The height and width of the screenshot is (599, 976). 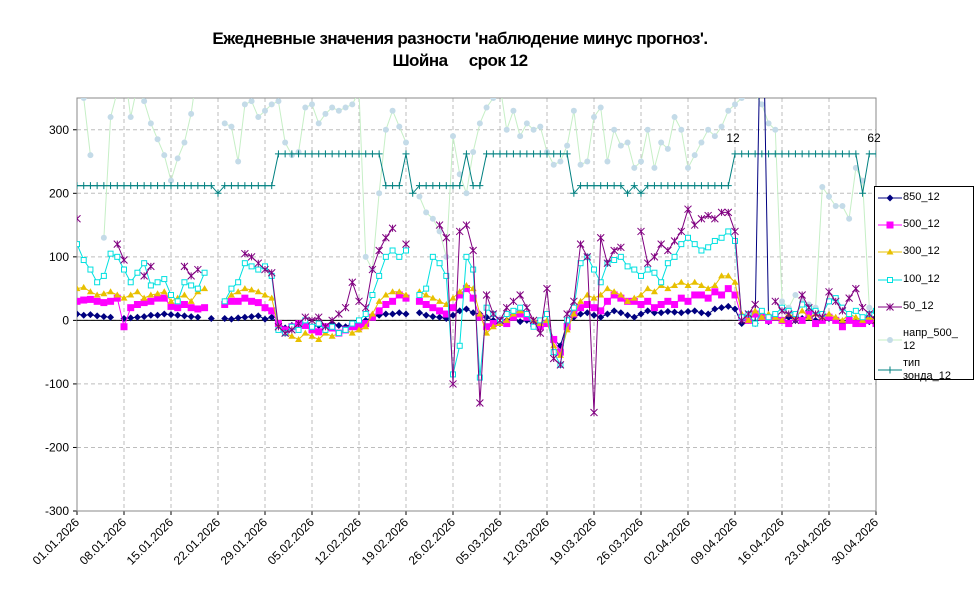 What do you see at coordinates (150, 541) in the screenshot?
I see `x-tick-label: 15.01.2026` at bounding box center [150, 541].